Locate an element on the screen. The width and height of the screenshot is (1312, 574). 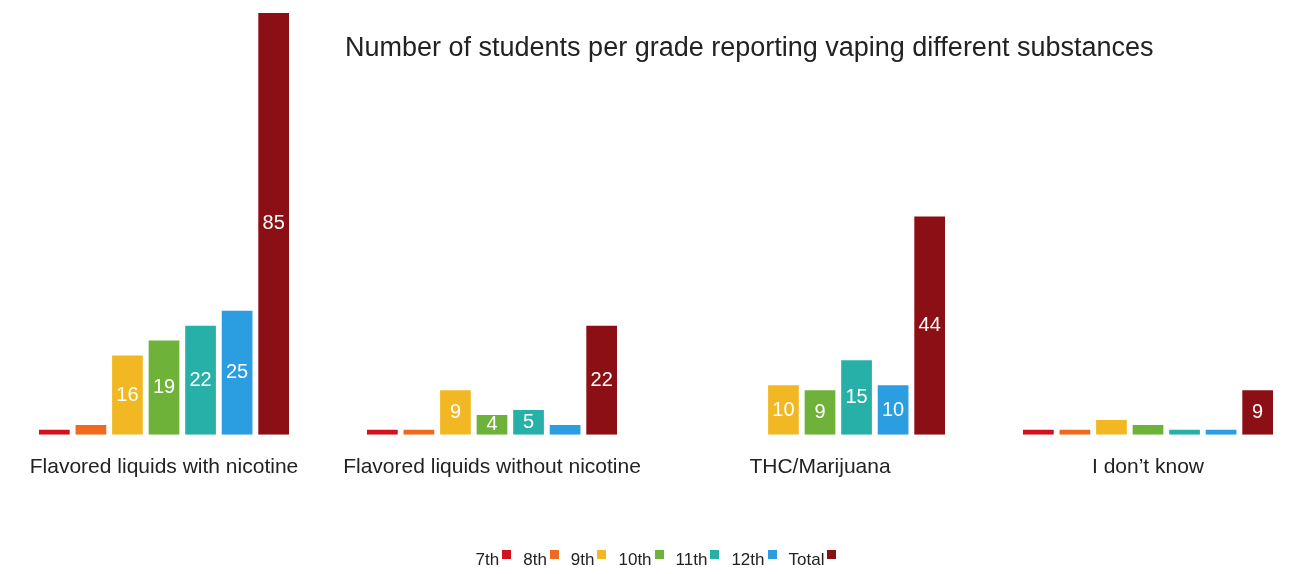
x-tick-label: THC/Marijuana is located at coordinates (820, 466).